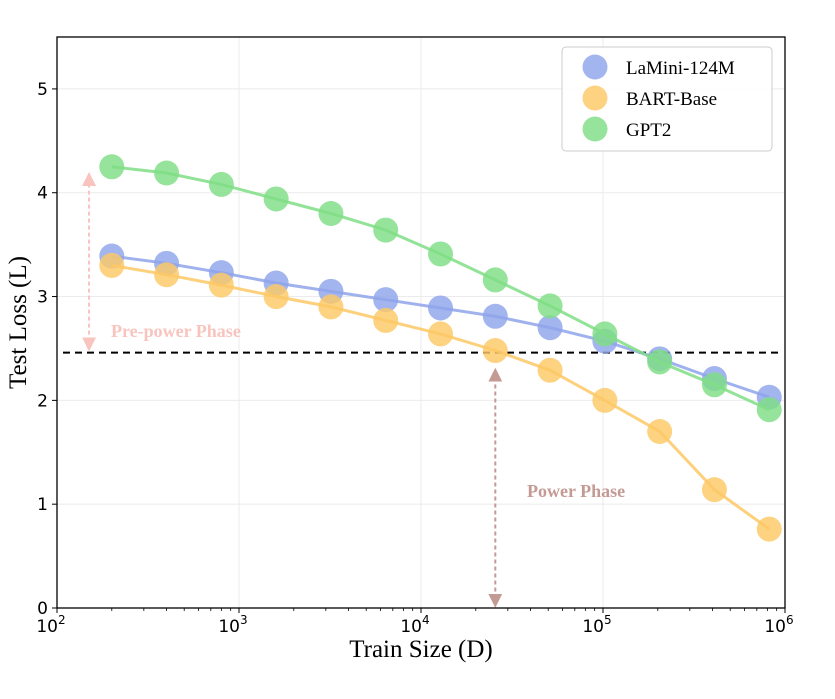 The height and width of the screenshot is (699, 835). I want to click on y-tick-label: 5, so click(42, 90).